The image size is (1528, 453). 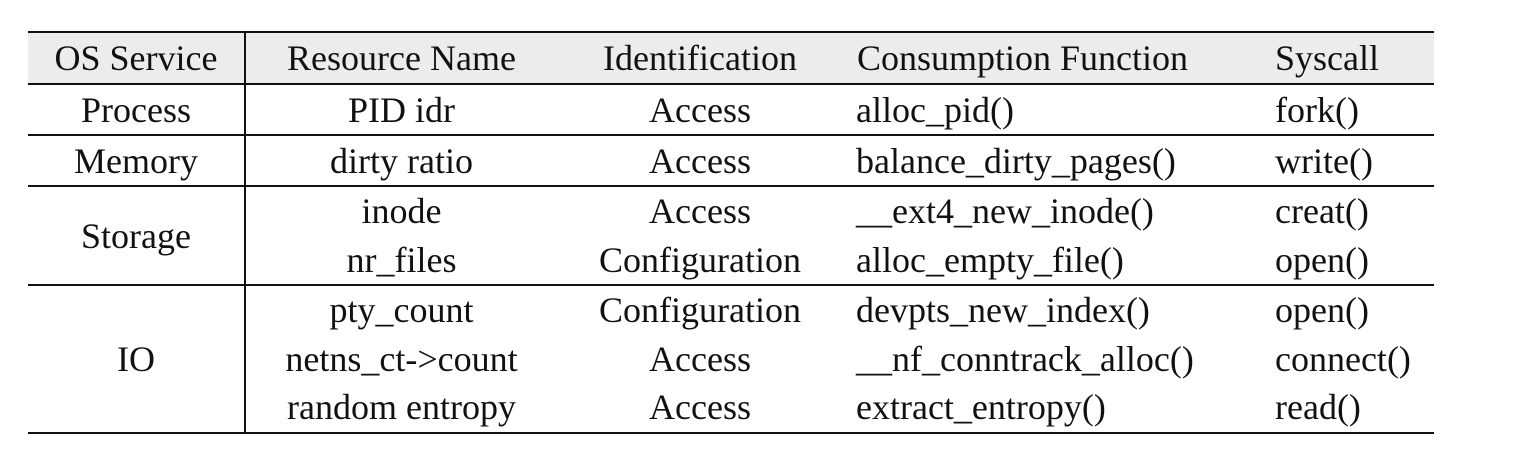 What do you see at coordinates (1052, 408) in the screenshot?
I see `function-cell: extract_entropy()` at bounding box center [1052, 408].